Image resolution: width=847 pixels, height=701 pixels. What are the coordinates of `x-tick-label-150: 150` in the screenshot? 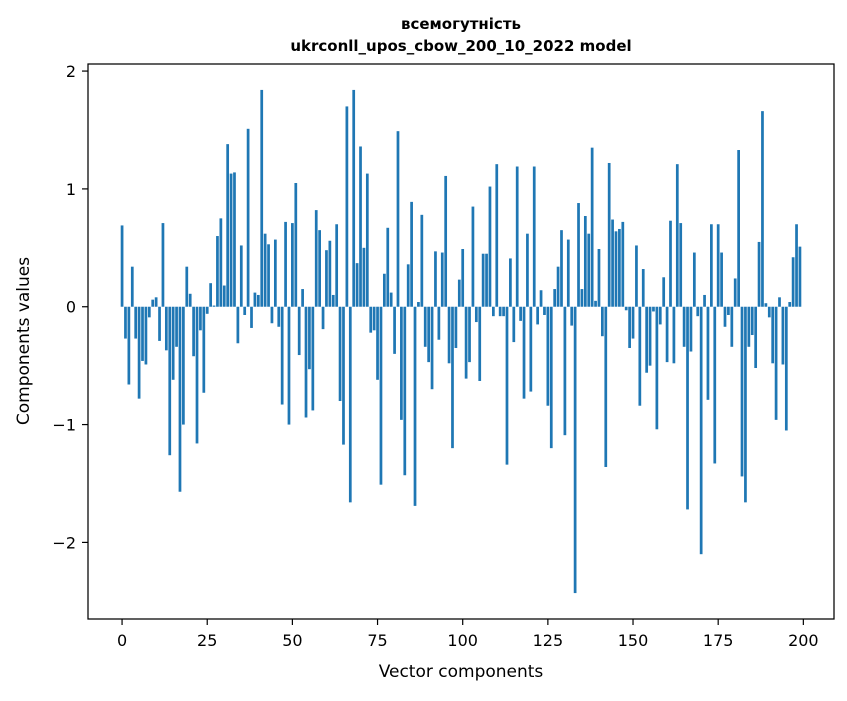 It's located at (633, 640).